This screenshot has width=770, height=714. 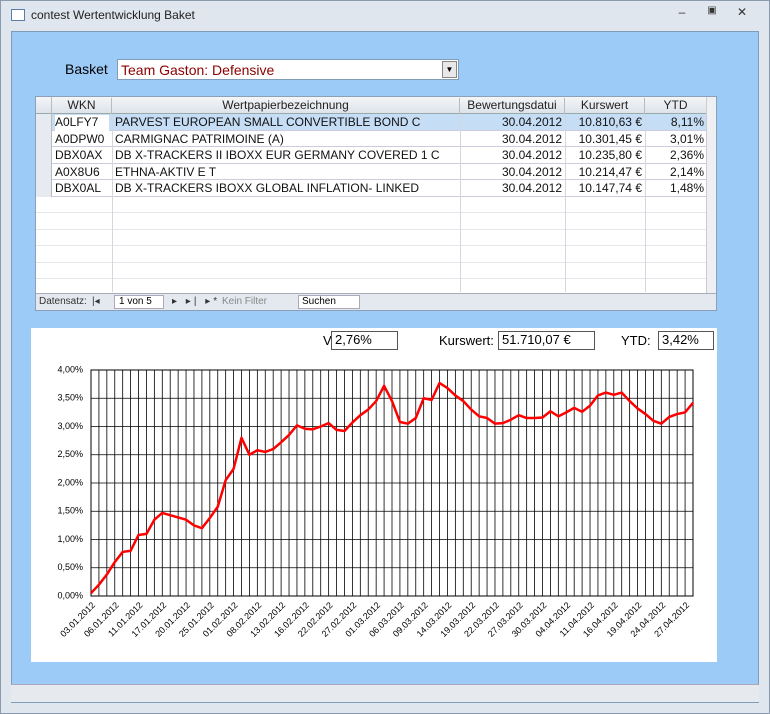 What do you see at coordinates (286, 106) in the screenshot?
I see `column-header: Wertpapierbezeichnung` at bounding box center [286, 106].